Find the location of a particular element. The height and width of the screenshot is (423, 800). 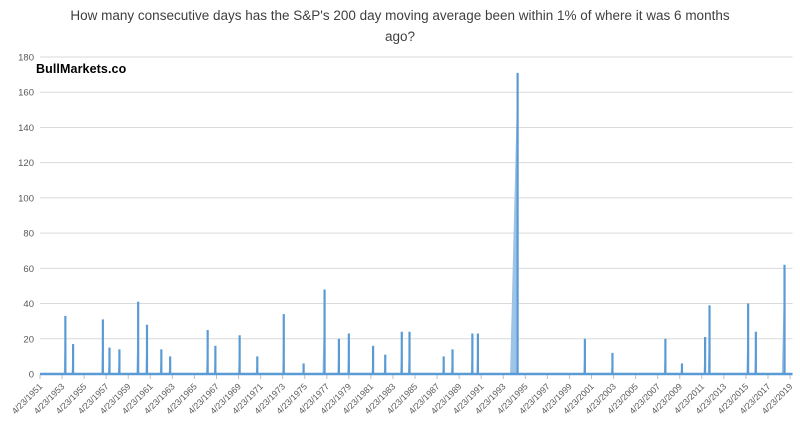

y-axis-tick-label: 160 is located at coordinates (26, 93).